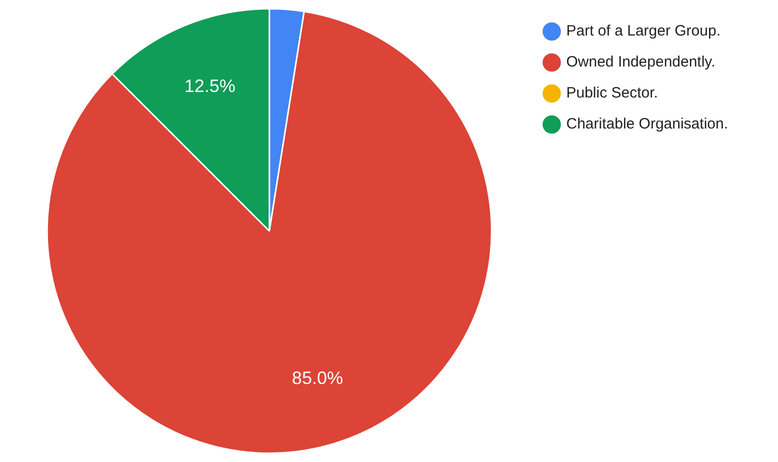 The image size is (778, 462). I want to click on legend-label: Charitable Organisation., so click(647, 124).